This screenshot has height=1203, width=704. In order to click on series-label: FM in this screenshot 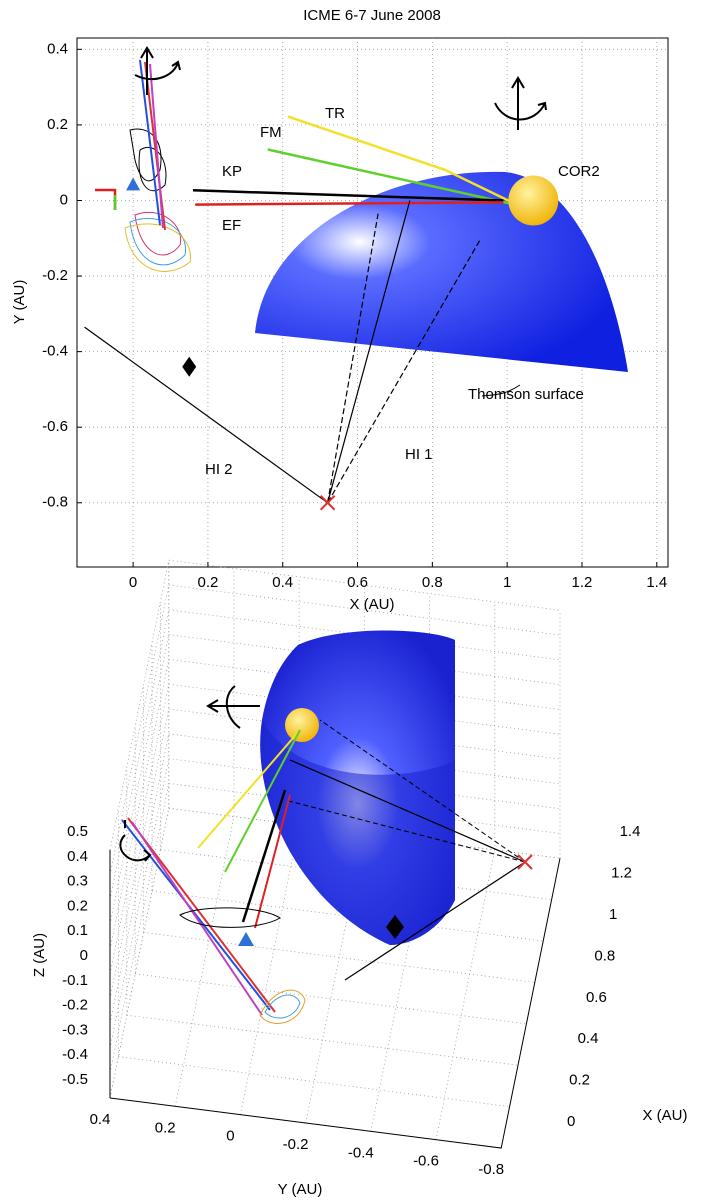, I will do `click(271, 132)`.